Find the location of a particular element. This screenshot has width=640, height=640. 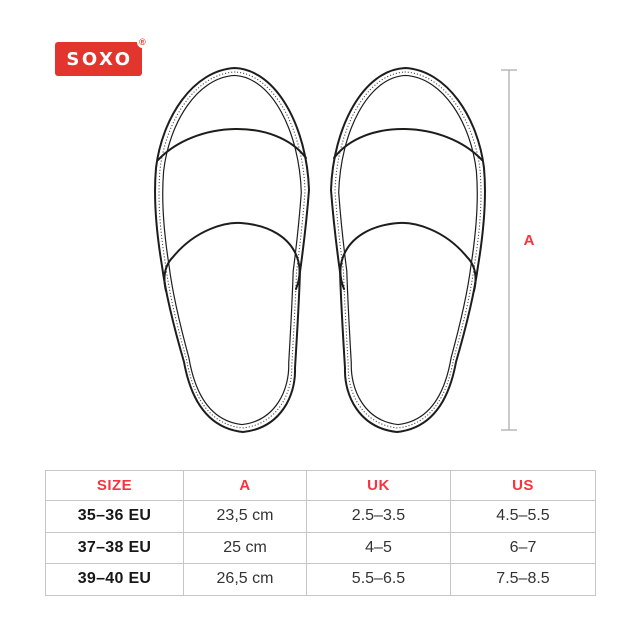

cell-length-a: 26,5 cm is located at coordinates (245, 579).